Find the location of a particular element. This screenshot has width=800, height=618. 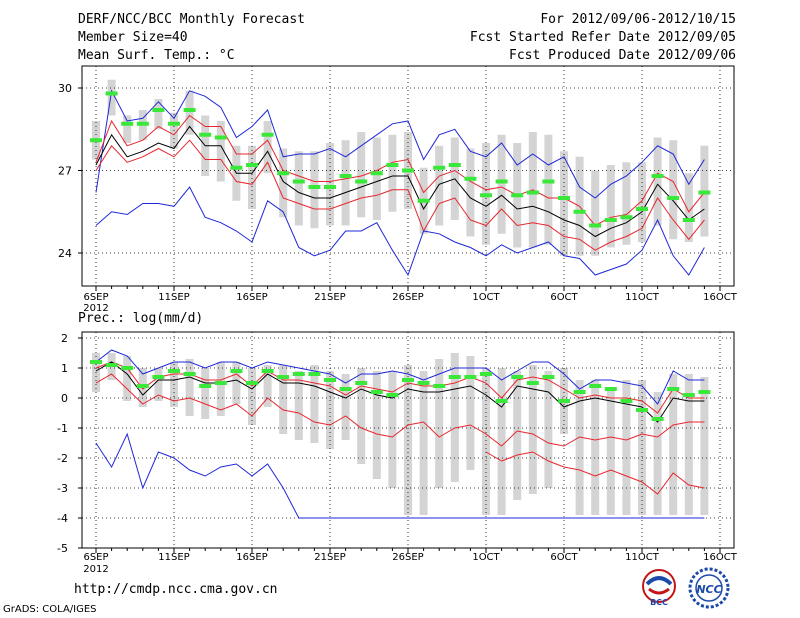

series-mean-line is located at coordinates (400, 181).